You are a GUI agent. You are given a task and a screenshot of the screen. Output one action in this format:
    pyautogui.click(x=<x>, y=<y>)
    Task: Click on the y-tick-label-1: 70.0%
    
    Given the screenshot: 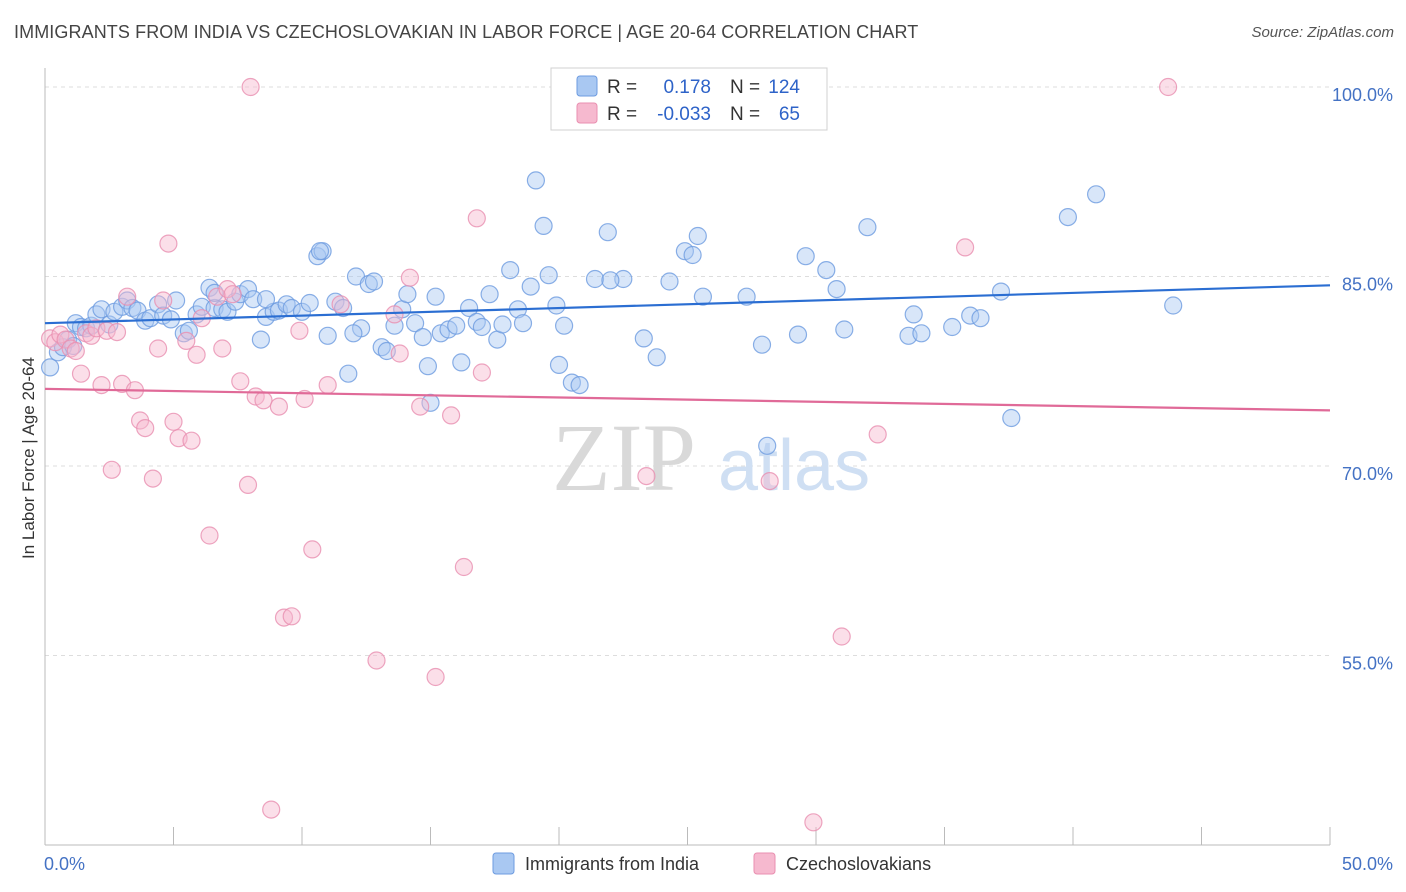 What is the action you would take?
    pyautogui.click(x=1367, y=474)
    